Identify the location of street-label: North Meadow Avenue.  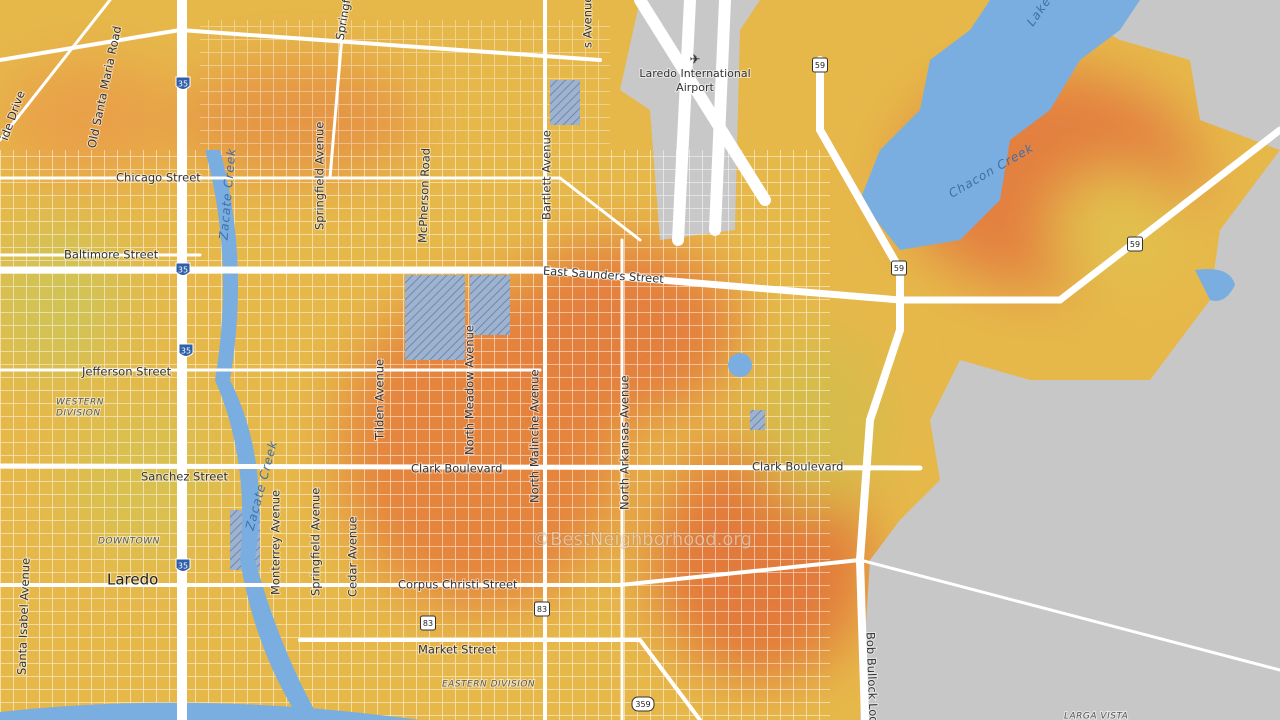
(470, 390).